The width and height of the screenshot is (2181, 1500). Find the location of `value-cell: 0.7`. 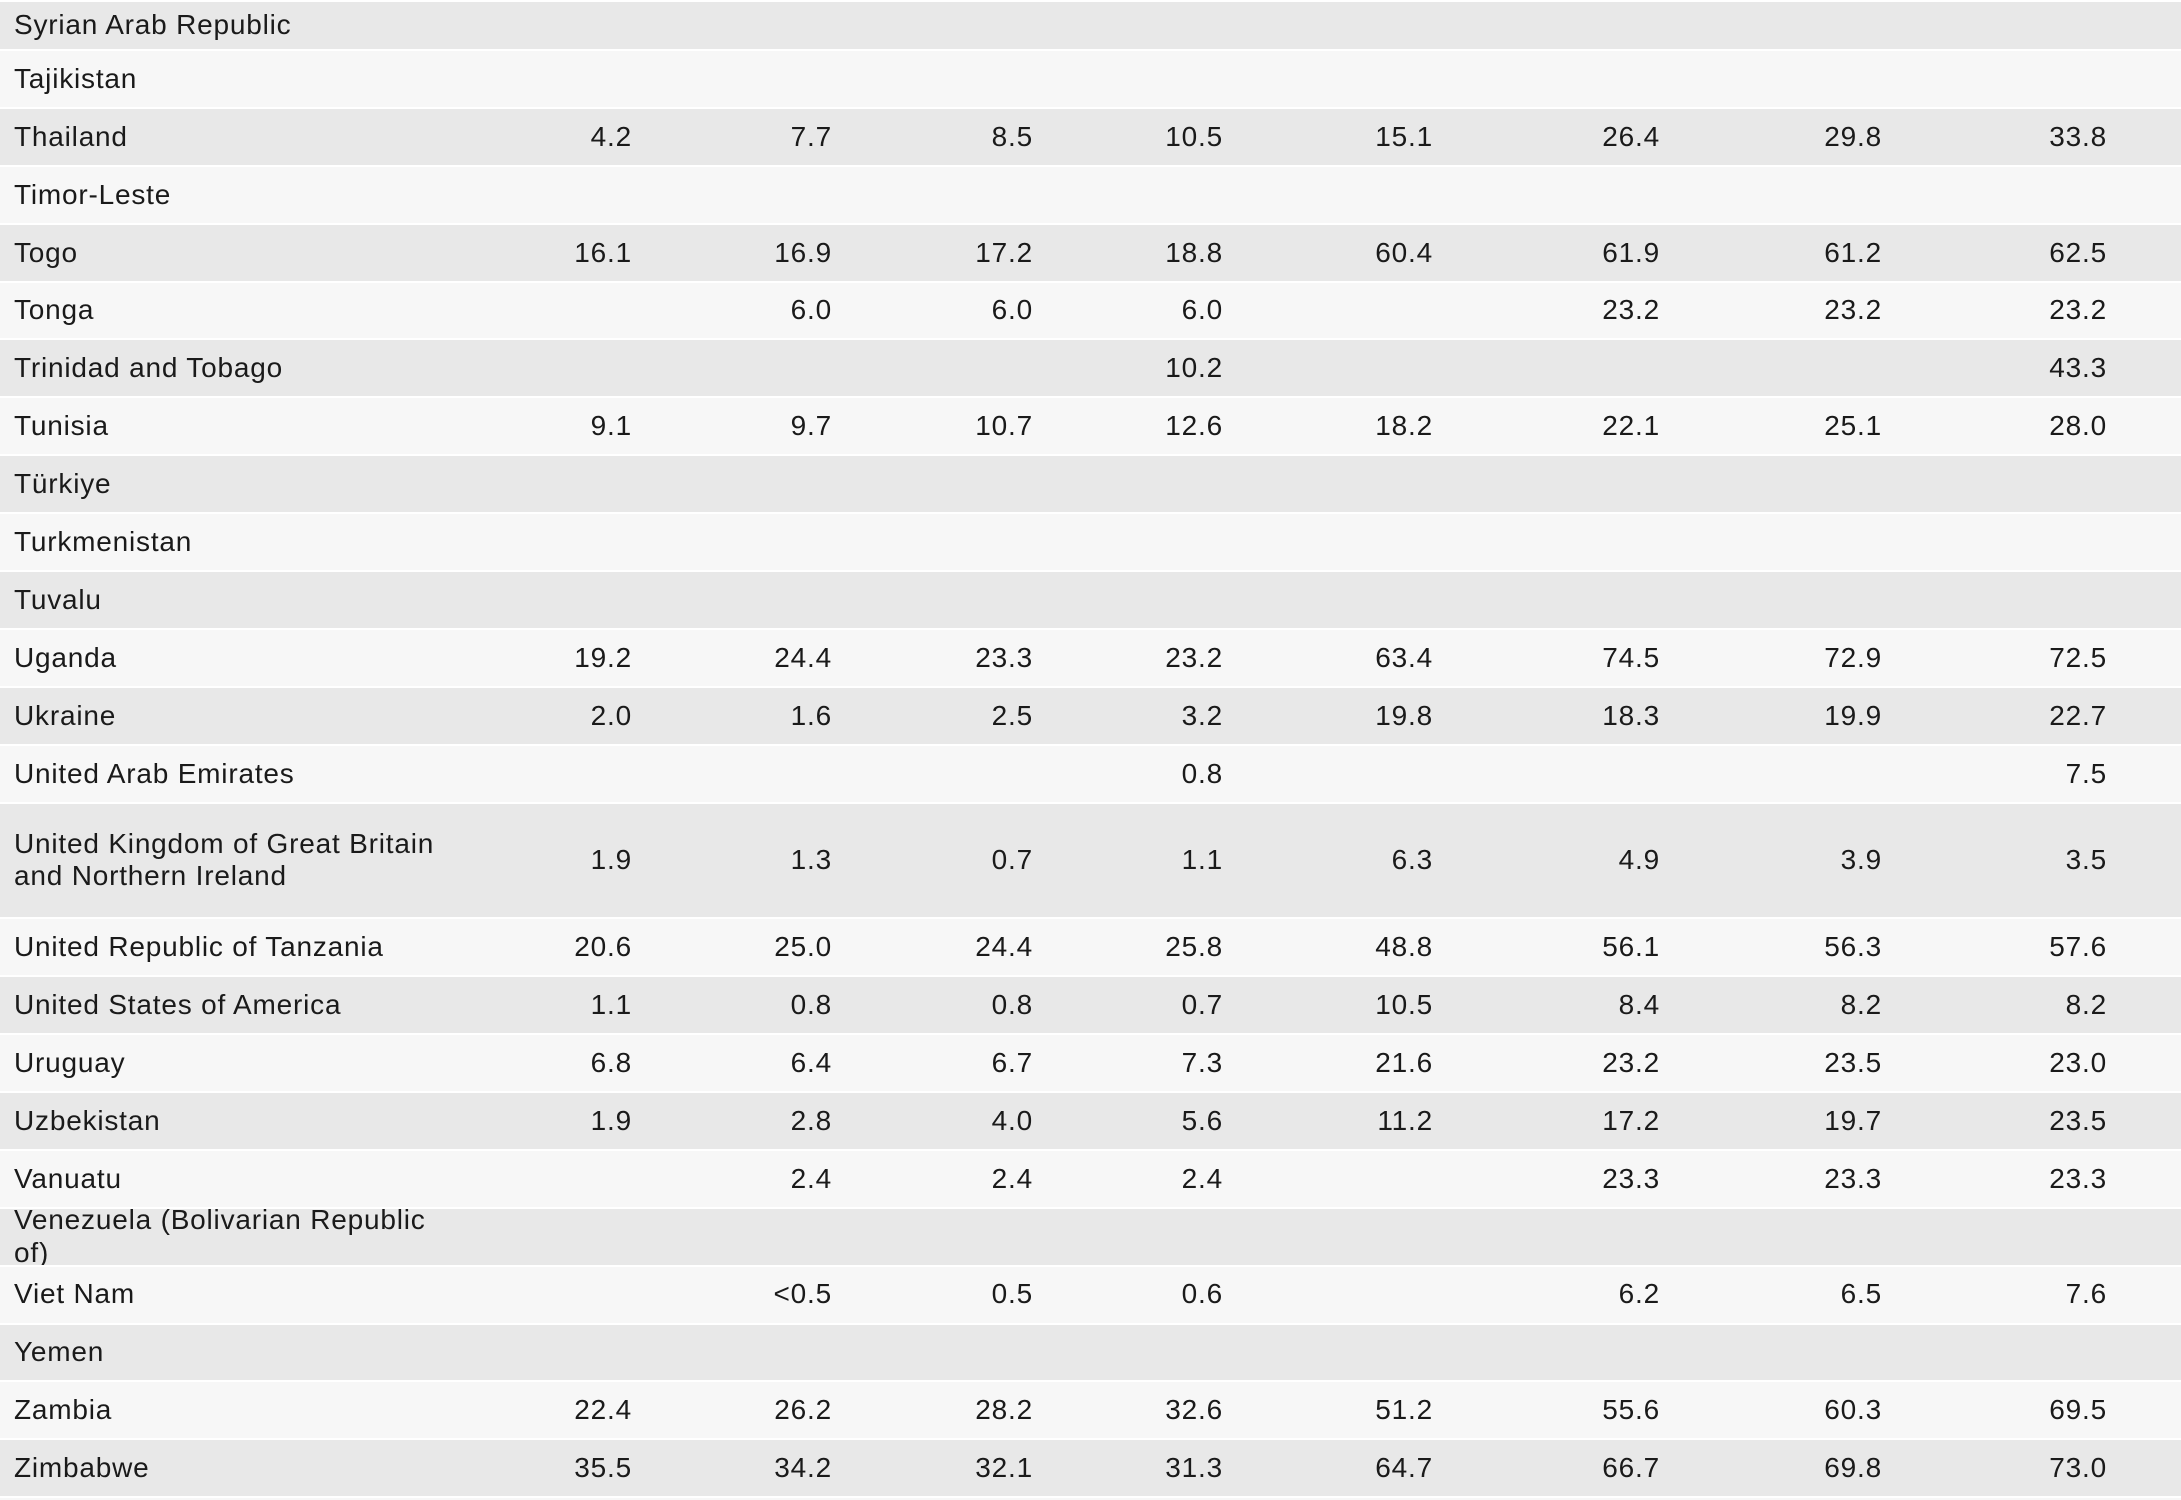

value-cell: 0.7 is located at coordinates (1012, 860).